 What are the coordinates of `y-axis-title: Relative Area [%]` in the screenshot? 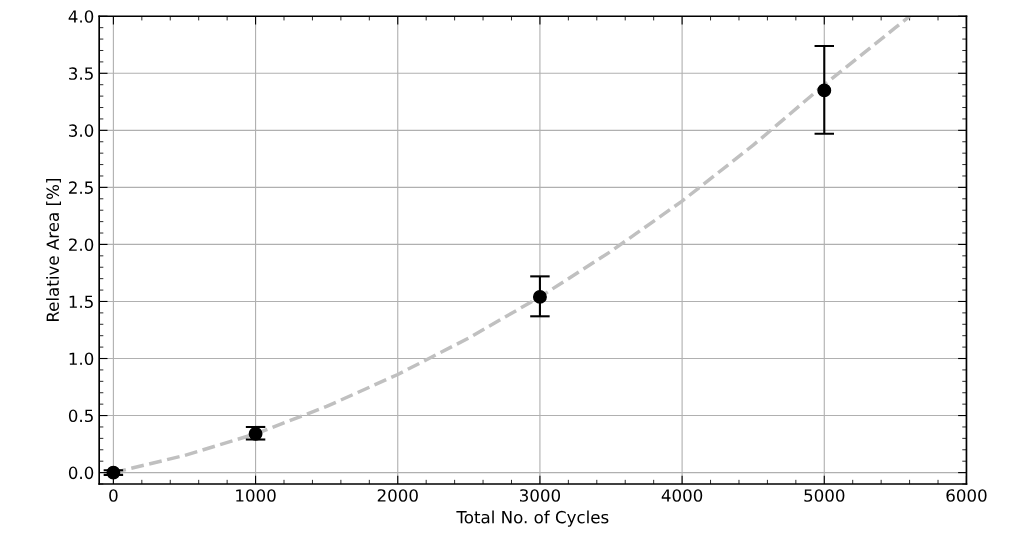 It's located at (53, 250).